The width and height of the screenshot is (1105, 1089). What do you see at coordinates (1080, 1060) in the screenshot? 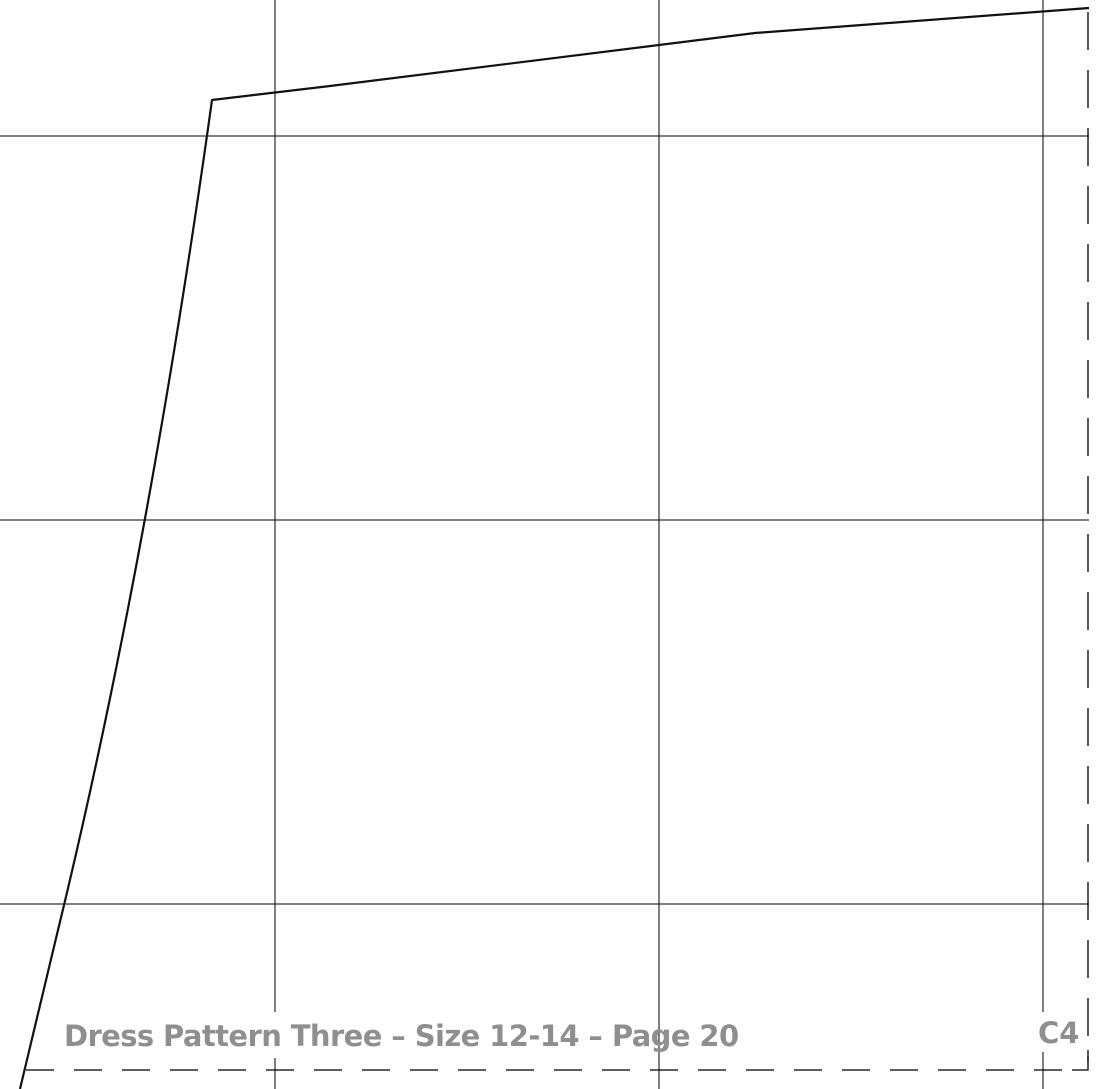
I see `cut-border-corner` at bounding box center [1080, 1060].